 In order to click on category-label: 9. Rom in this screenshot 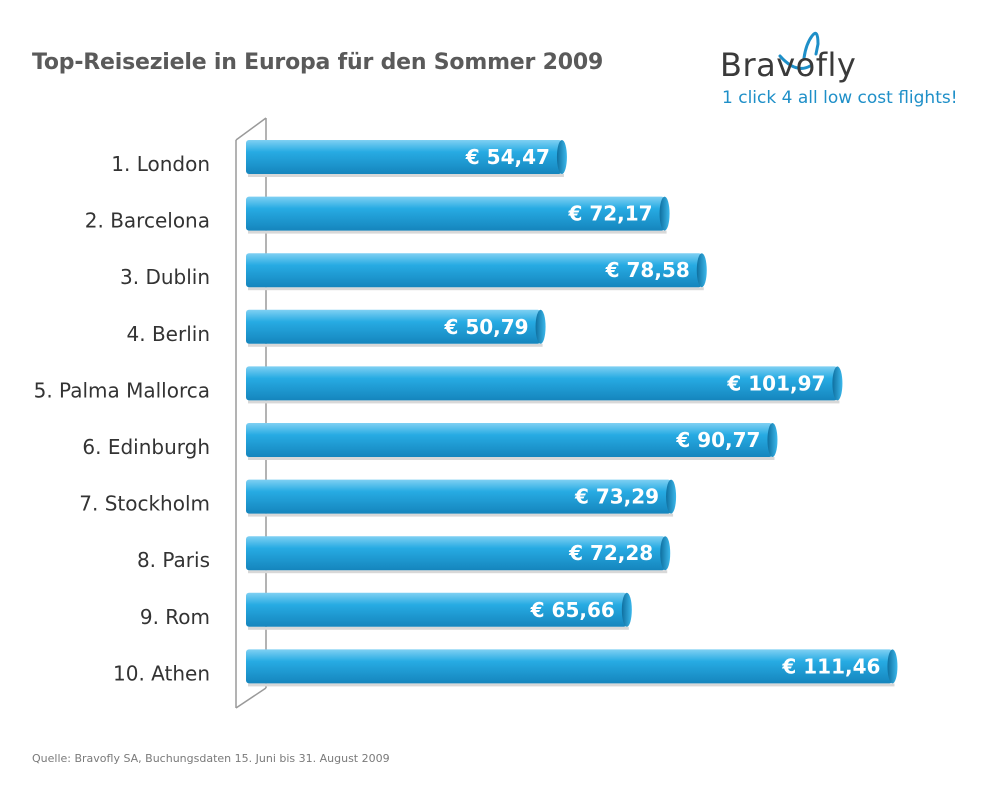, I will do `click(175, 617)`.